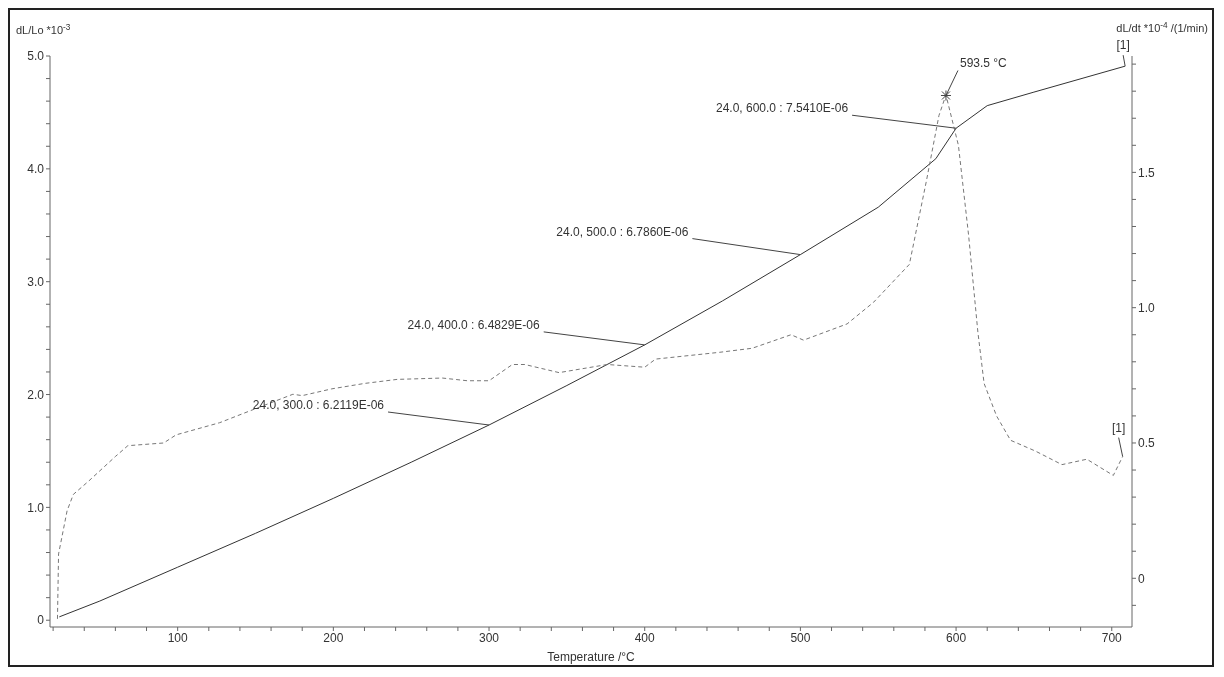  Describe the element at coordinates (591, 657) in the screenshot. I see `x-axis-title: Temperature /°C` at that location.